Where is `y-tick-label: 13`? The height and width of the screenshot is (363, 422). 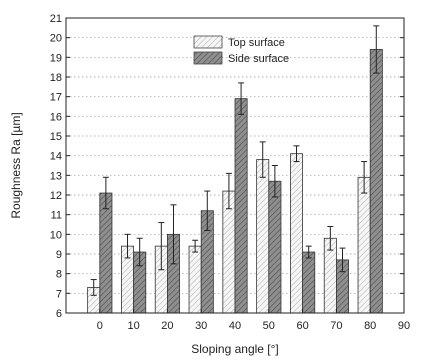
y-tick-label: 13 is located at coordinates (56, 176).